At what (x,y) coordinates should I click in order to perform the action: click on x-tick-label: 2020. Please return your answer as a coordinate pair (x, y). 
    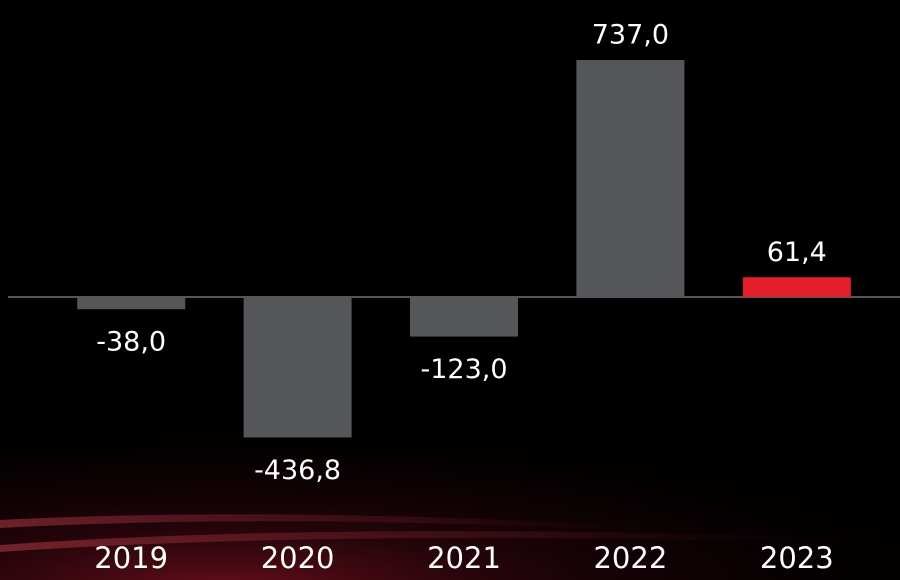
    Looking at the image, I should click on (298, 558).